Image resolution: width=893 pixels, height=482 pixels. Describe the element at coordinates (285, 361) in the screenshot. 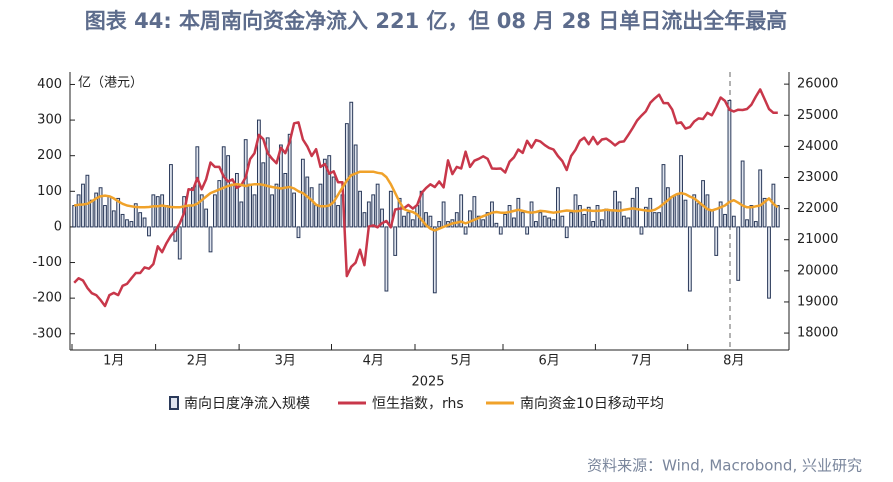

I see `x-tick-label: 3月` at that location.